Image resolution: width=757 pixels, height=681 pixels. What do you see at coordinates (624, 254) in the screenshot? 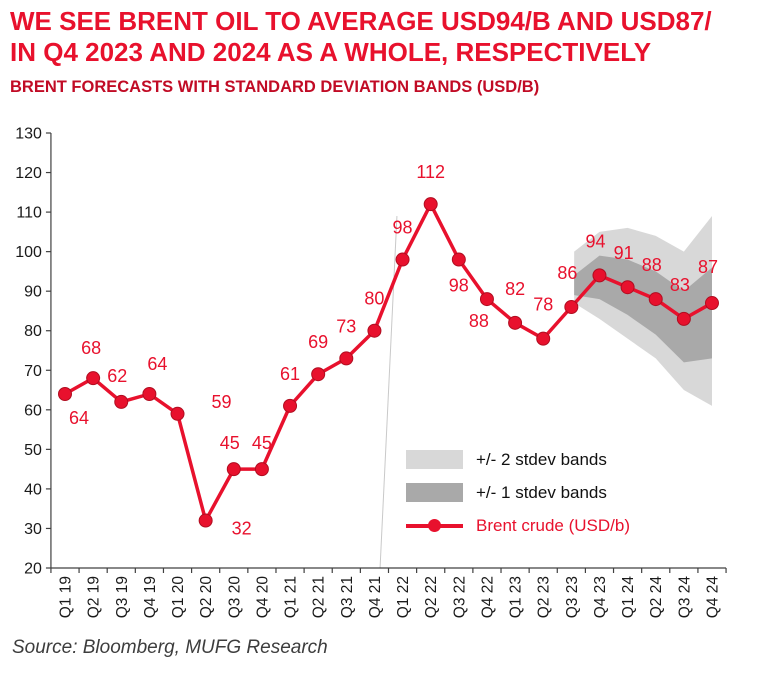
I see `data-point-label: 91` at bounding box center [624, 254].